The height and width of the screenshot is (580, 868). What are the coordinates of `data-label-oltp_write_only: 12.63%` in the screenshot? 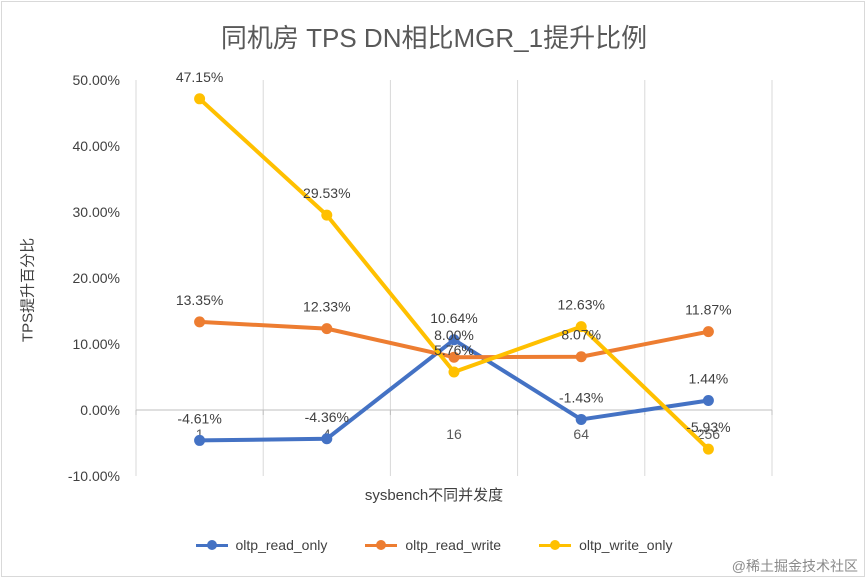 It's located at (580, 305).